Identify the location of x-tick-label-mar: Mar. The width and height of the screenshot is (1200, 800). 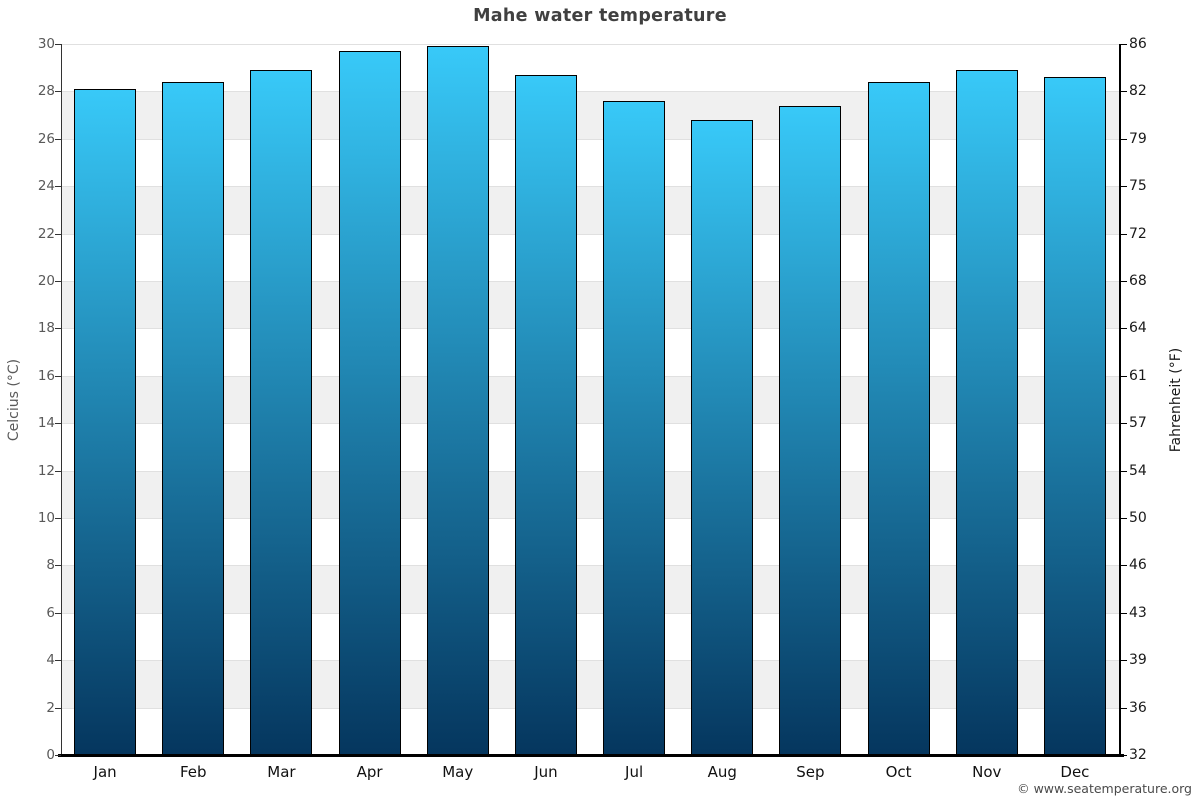
(281, 772).